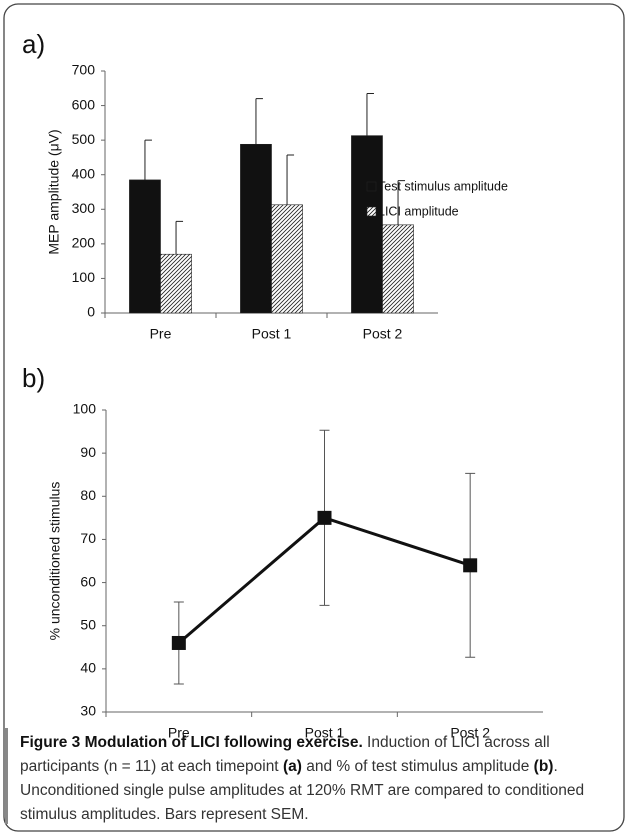 The width and height of the screenshot is (629, 836). What do you see at coordinates (84, 208) in the screenshot?
I see `y-tick-label: 300` at bounding box center [84, 208].